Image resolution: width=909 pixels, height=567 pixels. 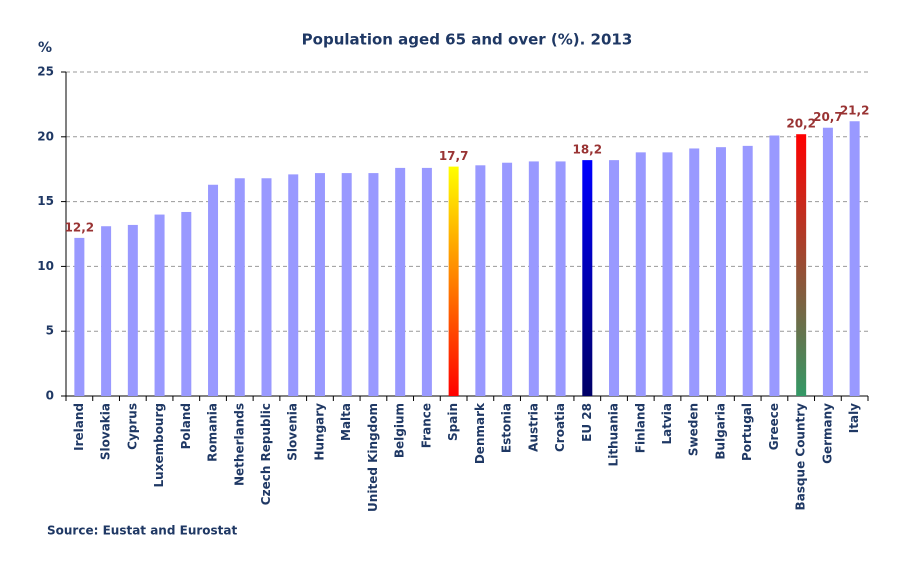 What do you see at coordinates (79, 427) in the screenshot?
I see `x-tick-label: Ireland` at bounding box center [79, 427].